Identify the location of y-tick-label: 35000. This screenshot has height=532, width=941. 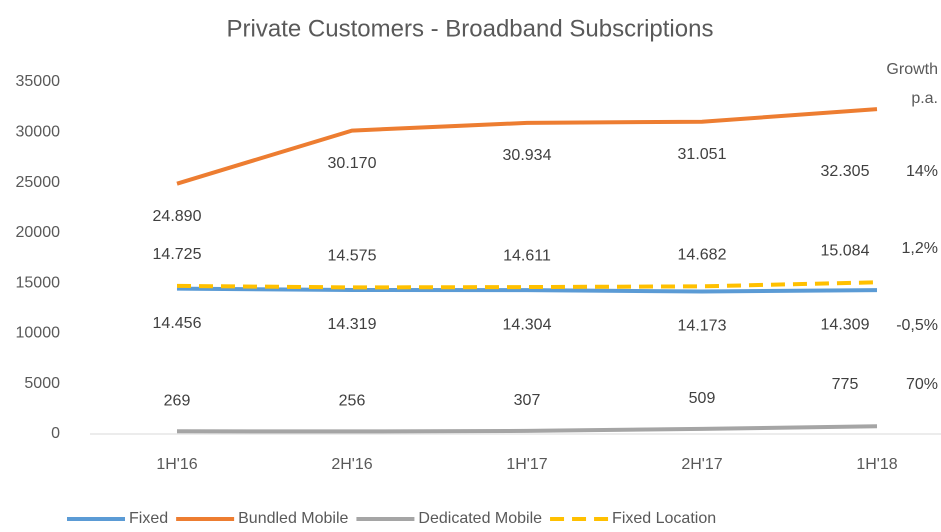
(38, 81).